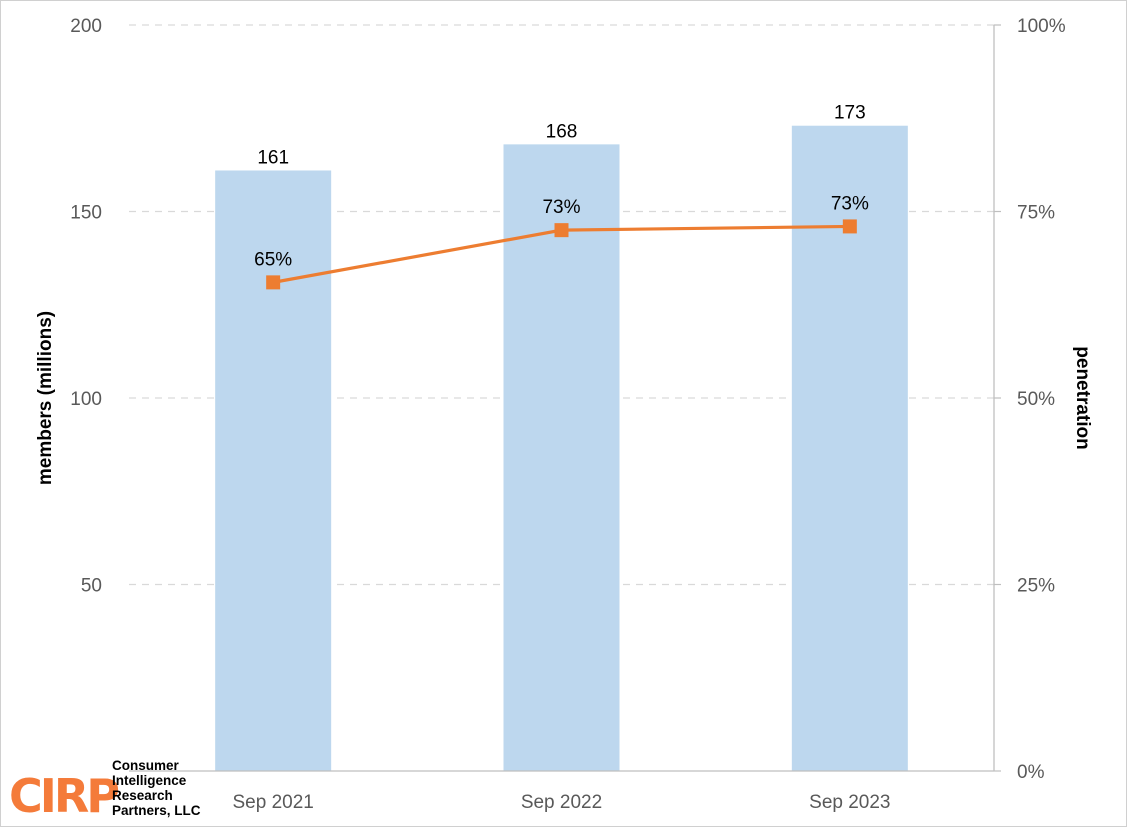 Image resolution: width=1127 pixels, height=831 pixels. Describe the element at coordinates (86, 399) in the screenshot. I see `y-tick-label: 100` at that location.